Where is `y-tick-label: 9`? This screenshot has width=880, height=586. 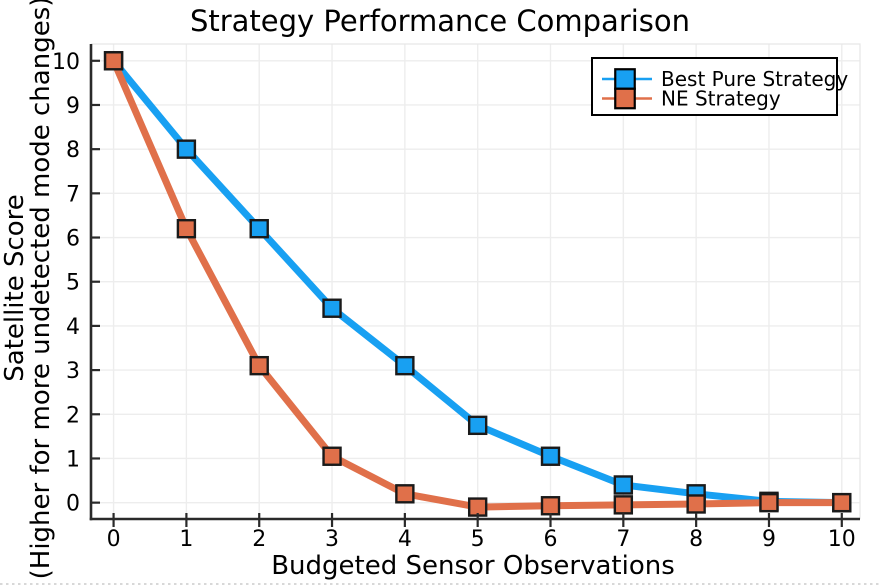 y-tick-label: 9 is located at coordinates (73, 106).